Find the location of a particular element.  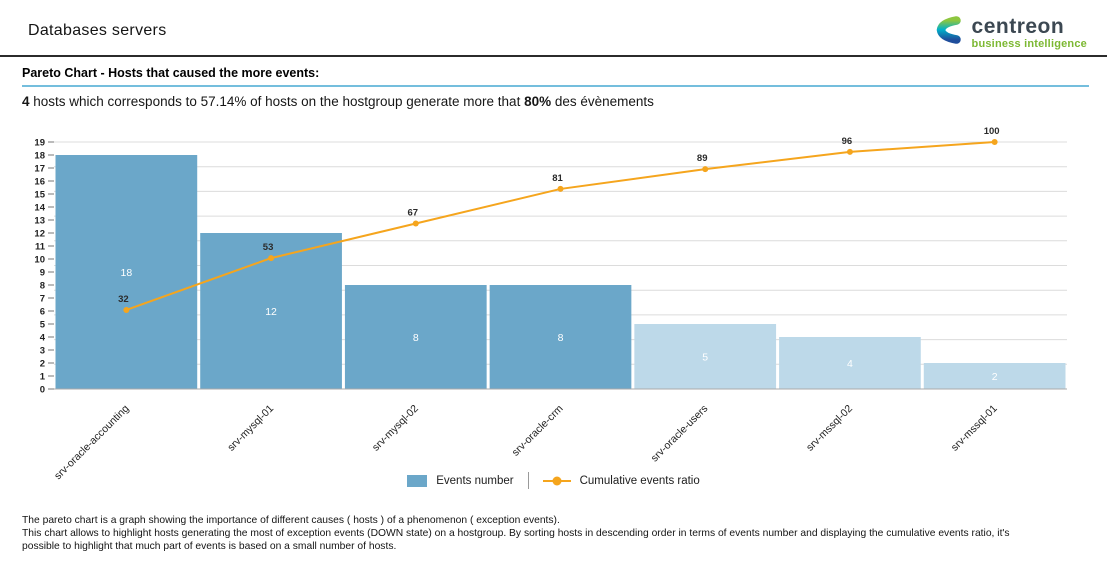

svg-text: 0 is located at coordinates (42, 390).